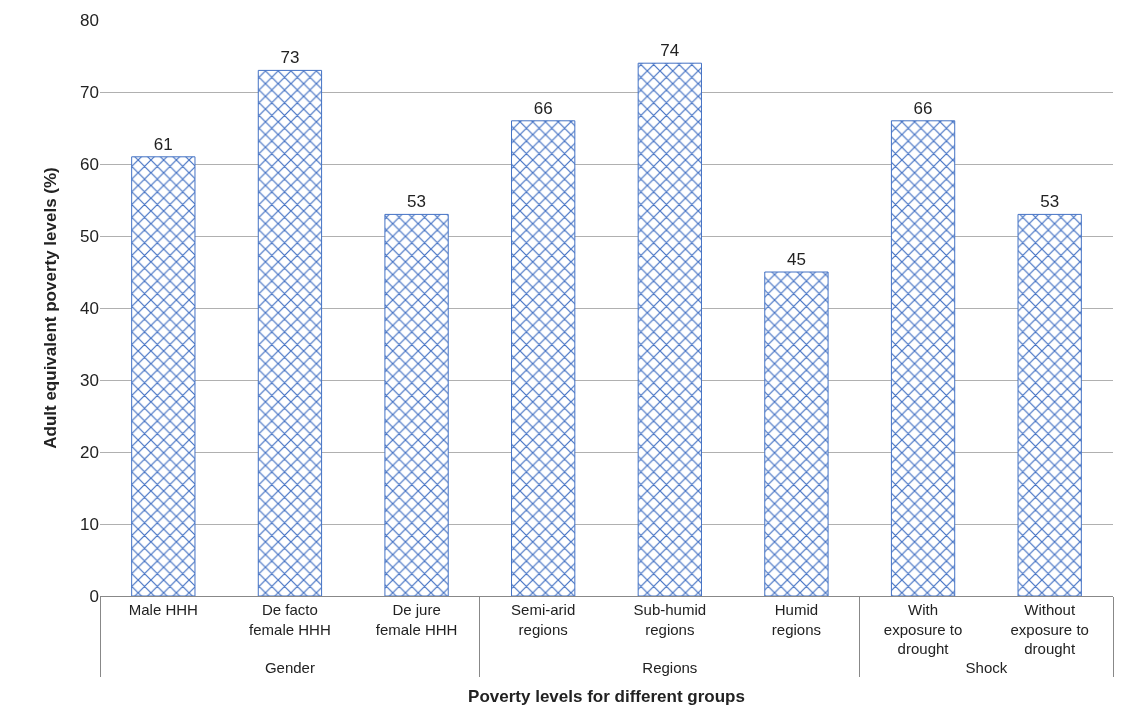  Describe the element at coordinates (89, 236) in the screenshot. I see `y-tick-label: 50` at that location.